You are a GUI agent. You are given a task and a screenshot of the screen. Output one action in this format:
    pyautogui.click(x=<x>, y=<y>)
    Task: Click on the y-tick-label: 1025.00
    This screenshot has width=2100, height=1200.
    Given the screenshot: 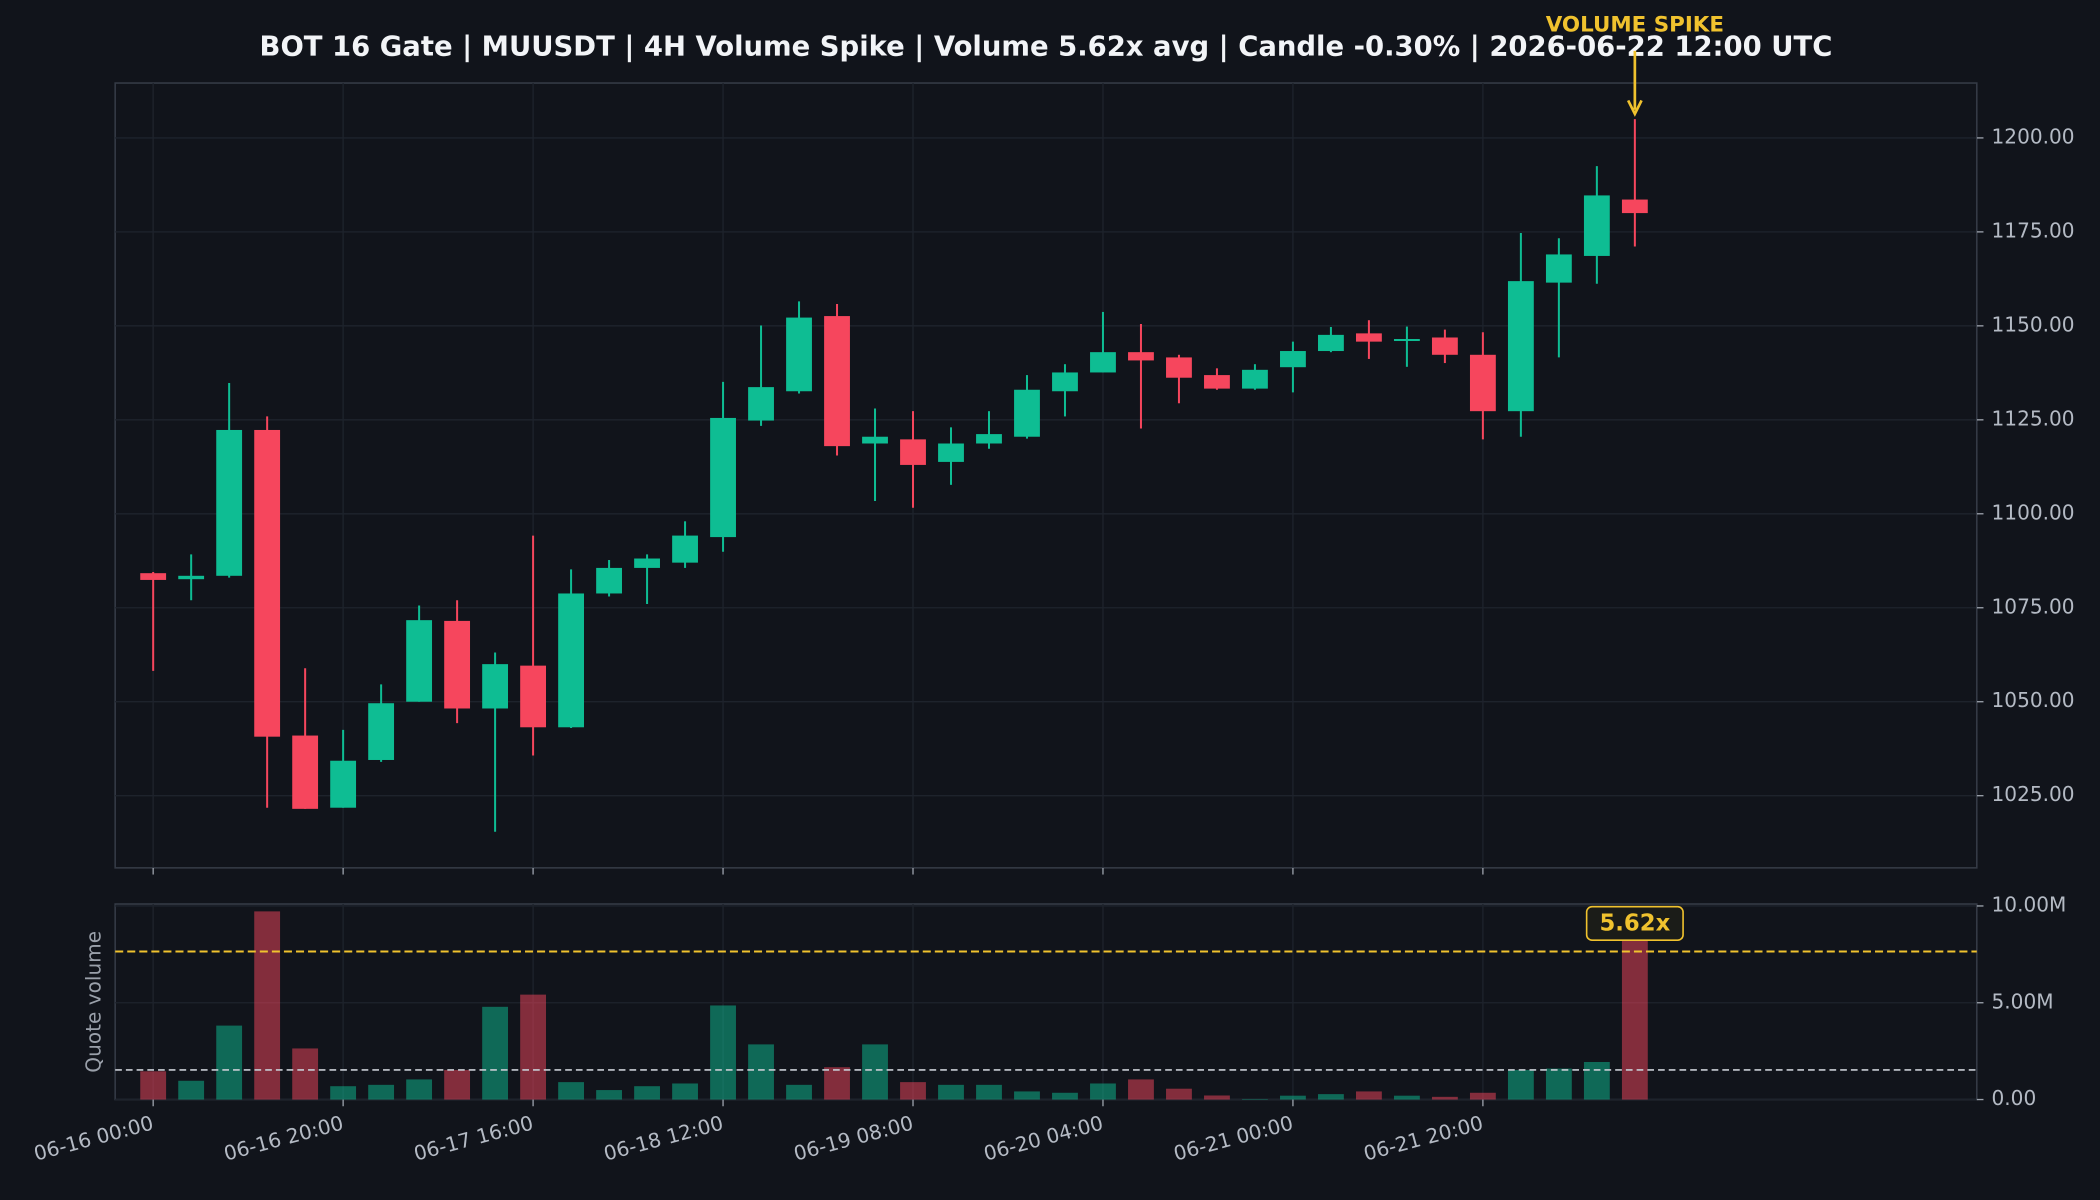 What is the action you would take?
    pyautogui.click(x=2033, y=794)
    